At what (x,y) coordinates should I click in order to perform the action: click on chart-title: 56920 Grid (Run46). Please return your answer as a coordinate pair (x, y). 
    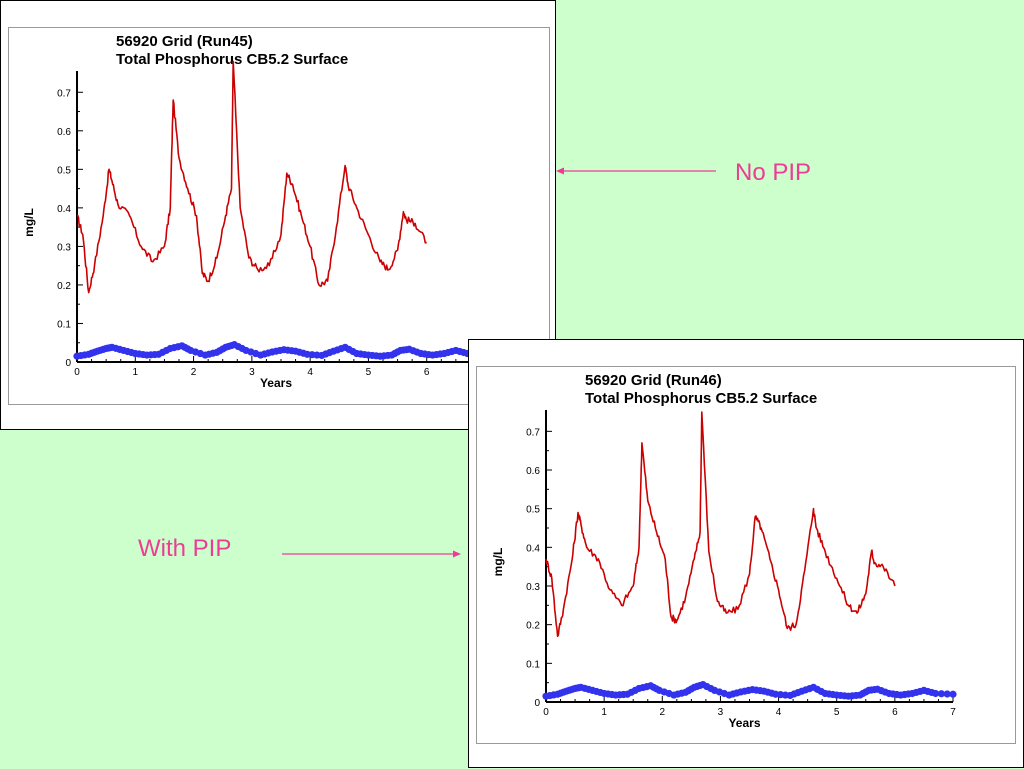
    Looking at the image, I should click on (653, 380).